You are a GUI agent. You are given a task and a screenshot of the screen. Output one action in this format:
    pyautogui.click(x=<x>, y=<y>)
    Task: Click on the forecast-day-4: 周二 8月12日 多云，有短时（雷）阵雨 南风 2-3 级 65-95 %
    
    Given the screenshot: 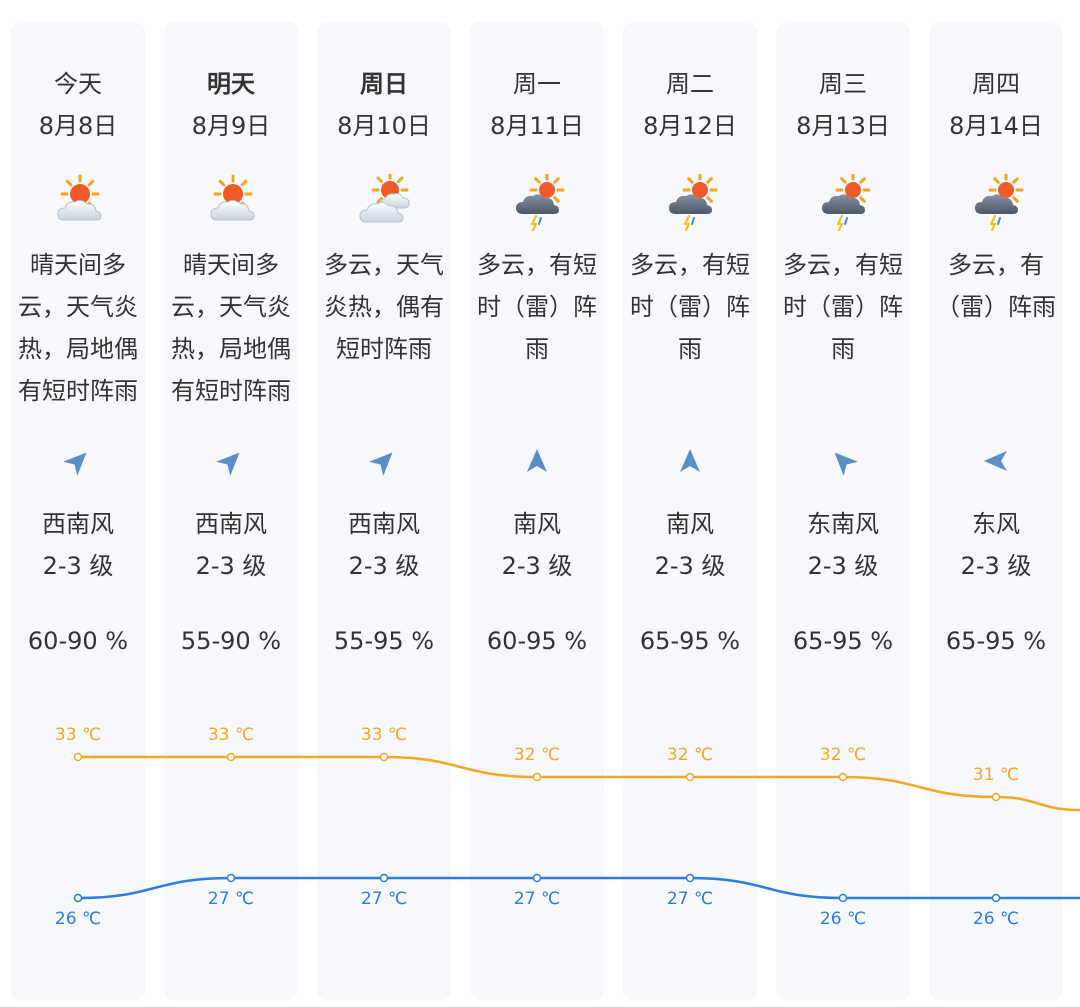 What is the action you would take?
    pyautogui.click(x=690, y=511)
    